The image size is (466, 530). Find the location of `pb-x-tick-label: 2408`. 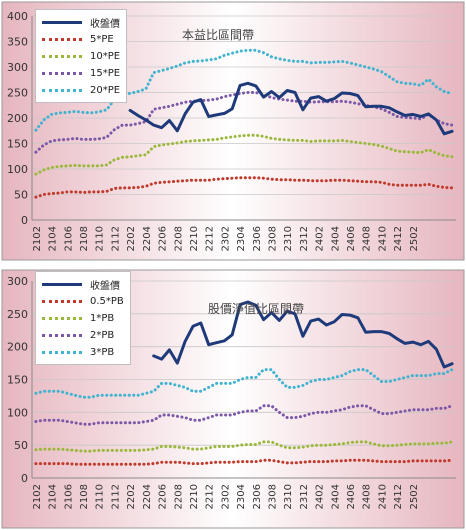

pb-x-tick-label: 2408 is located at coordinates (367, 496).